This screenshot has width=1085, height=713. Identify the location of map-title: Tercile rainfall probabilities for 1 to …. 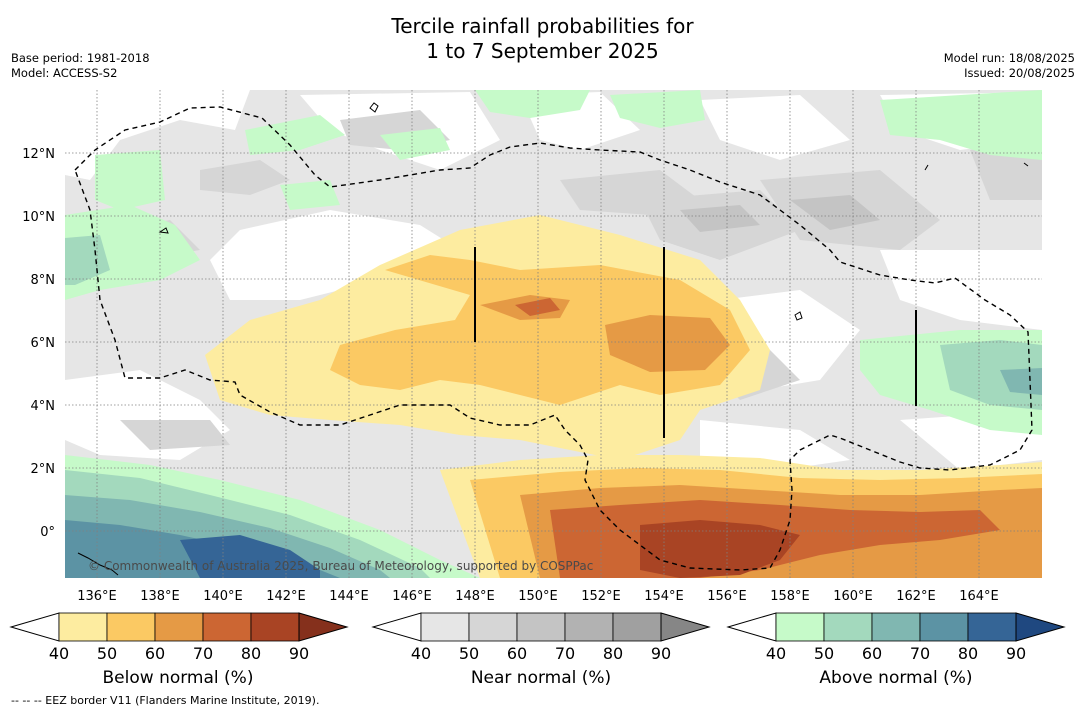
(542, 39).